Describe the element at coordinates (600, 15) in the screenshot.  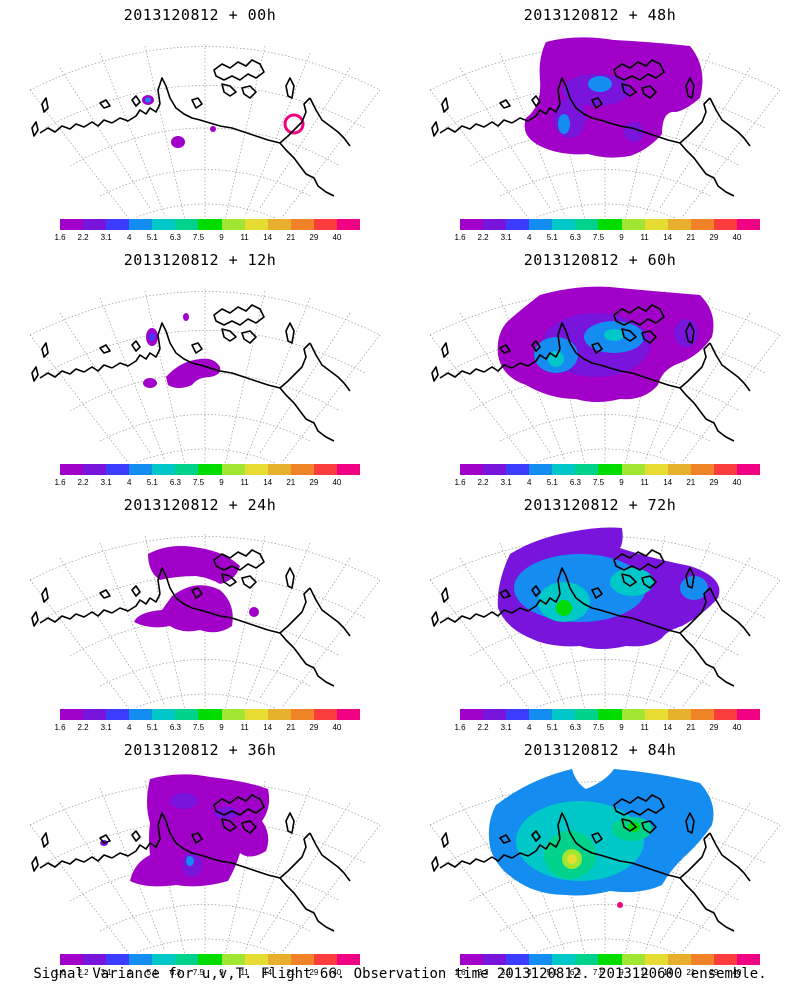
I see `panel-title: 2013120812 + 48h` at that location.